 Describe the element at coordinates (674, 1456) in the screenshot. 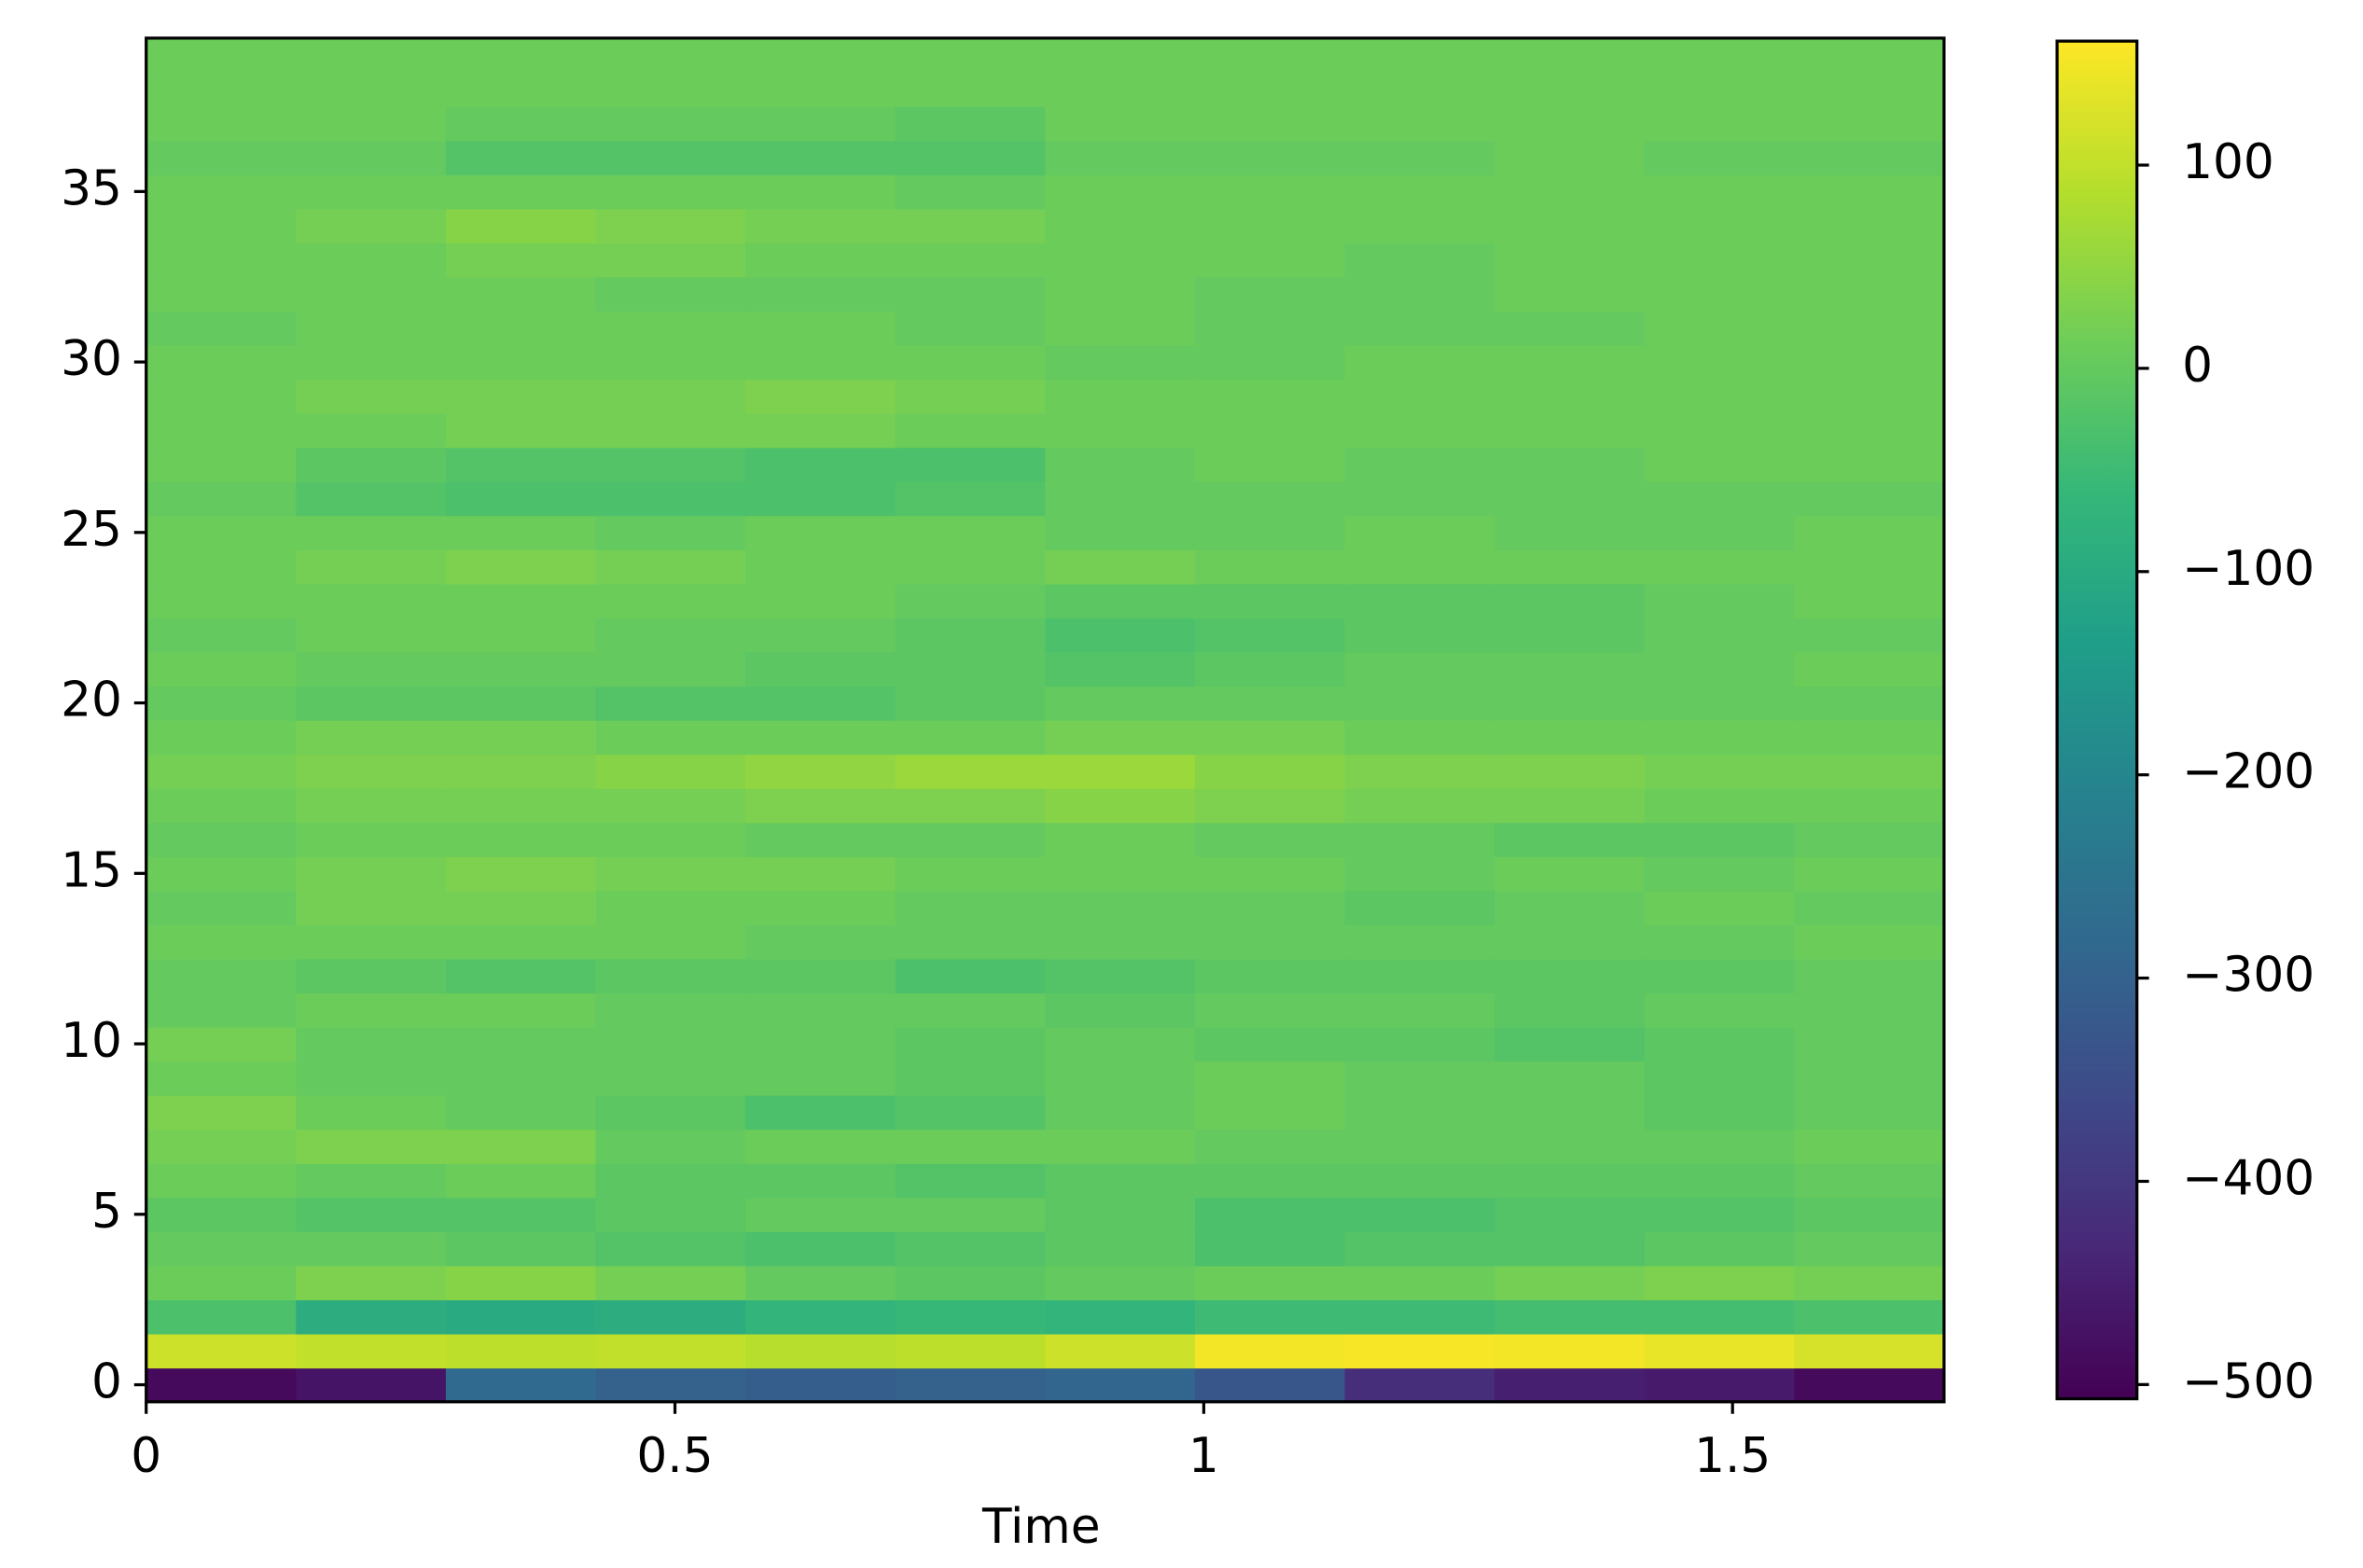

I see `x-tick-label: 0.5` at that location.